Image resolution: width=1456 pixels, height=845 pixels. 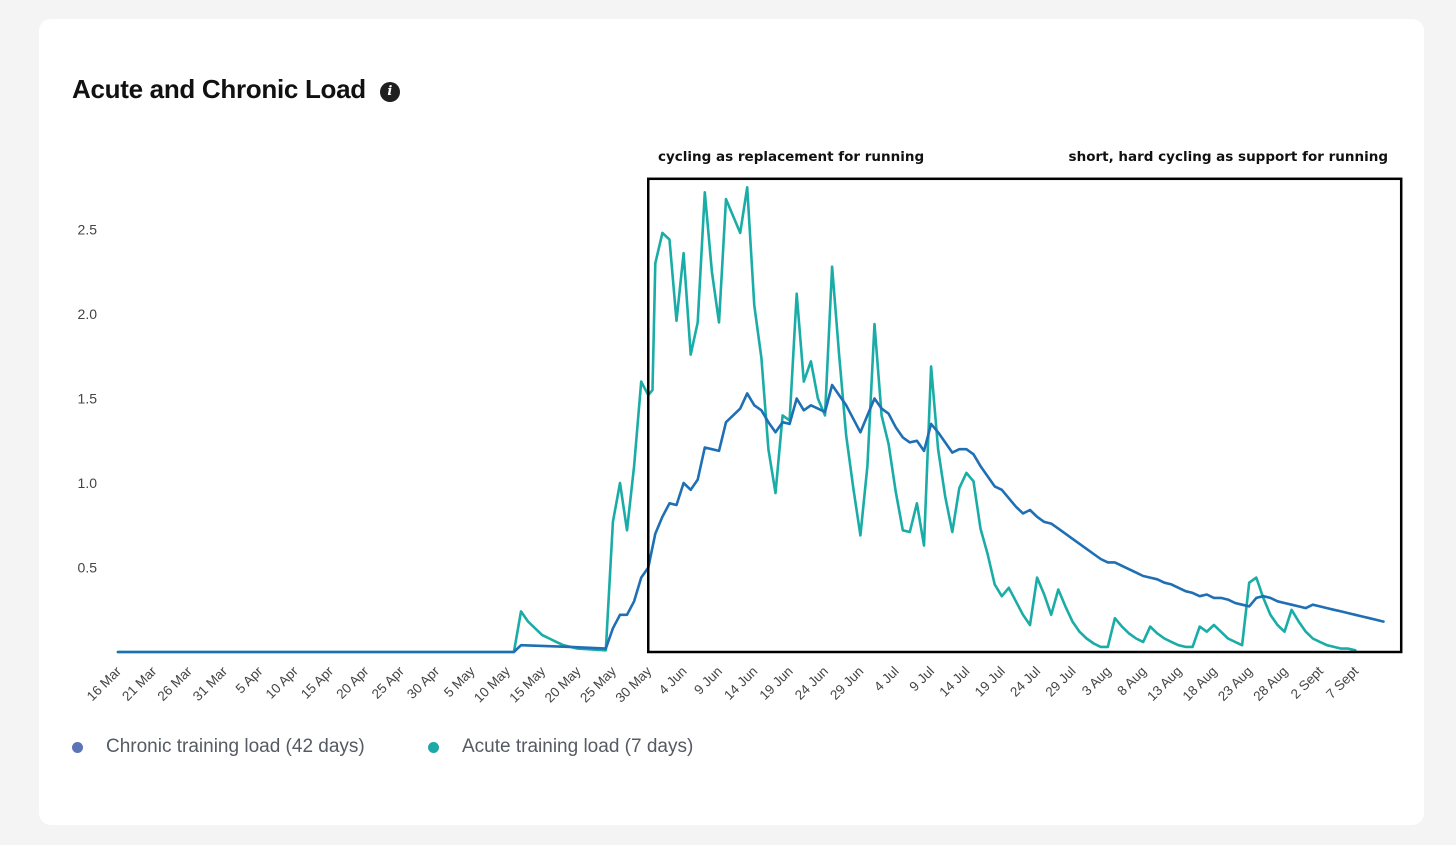 What do you see at coordinates (88, 568) in the screenshot?
I see `y-tick-label: 0.5` at bounding box center [88, 568].